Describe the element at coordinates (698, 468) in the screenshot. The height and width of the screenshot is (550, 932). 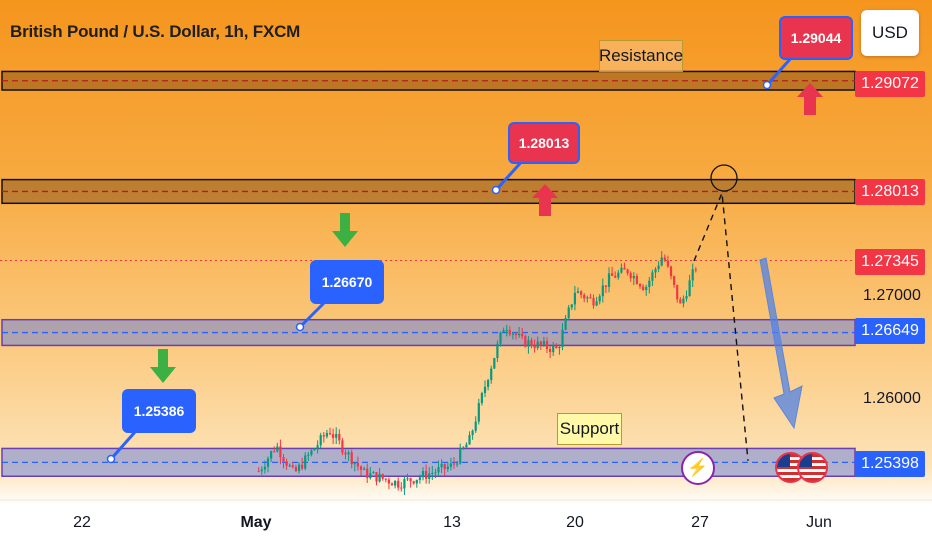
I see `lightning-icon: ⚡` at that location.